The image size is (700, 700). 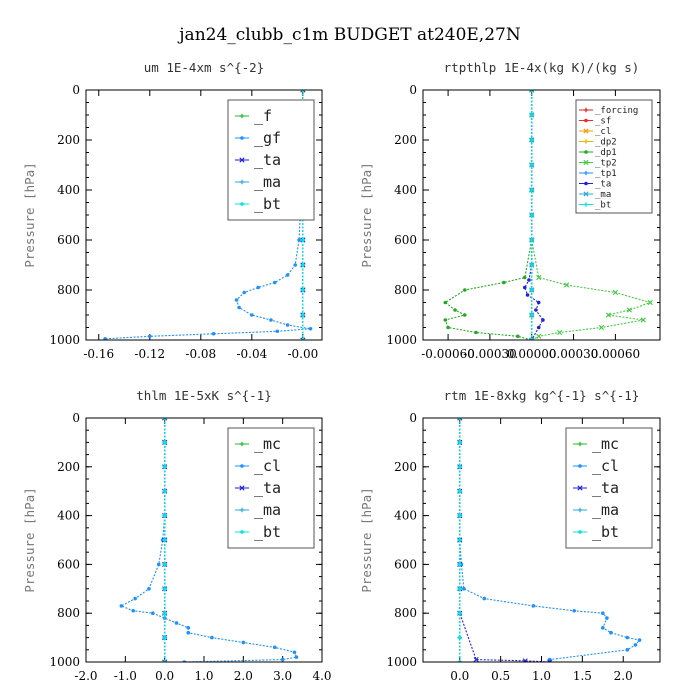 What do you see at coordinates (603, 122) in the screenshot?
I see `legend-label: _sf` at bounding box center [603, 122].